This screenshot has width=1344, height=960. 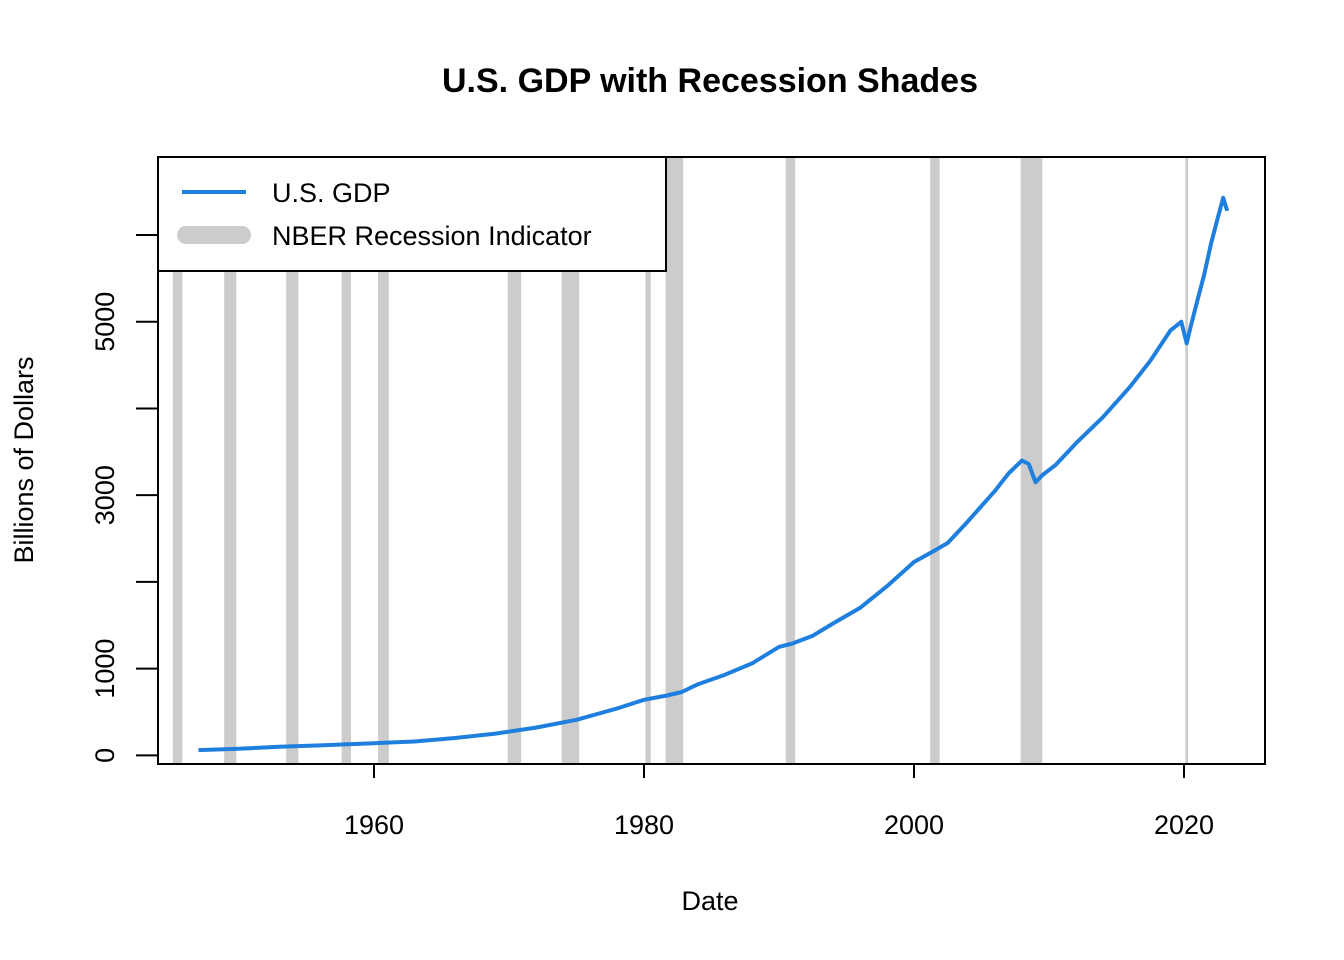 I want to click on y-axis: 0 1000 3000 5000, so click(x=124, y=498).